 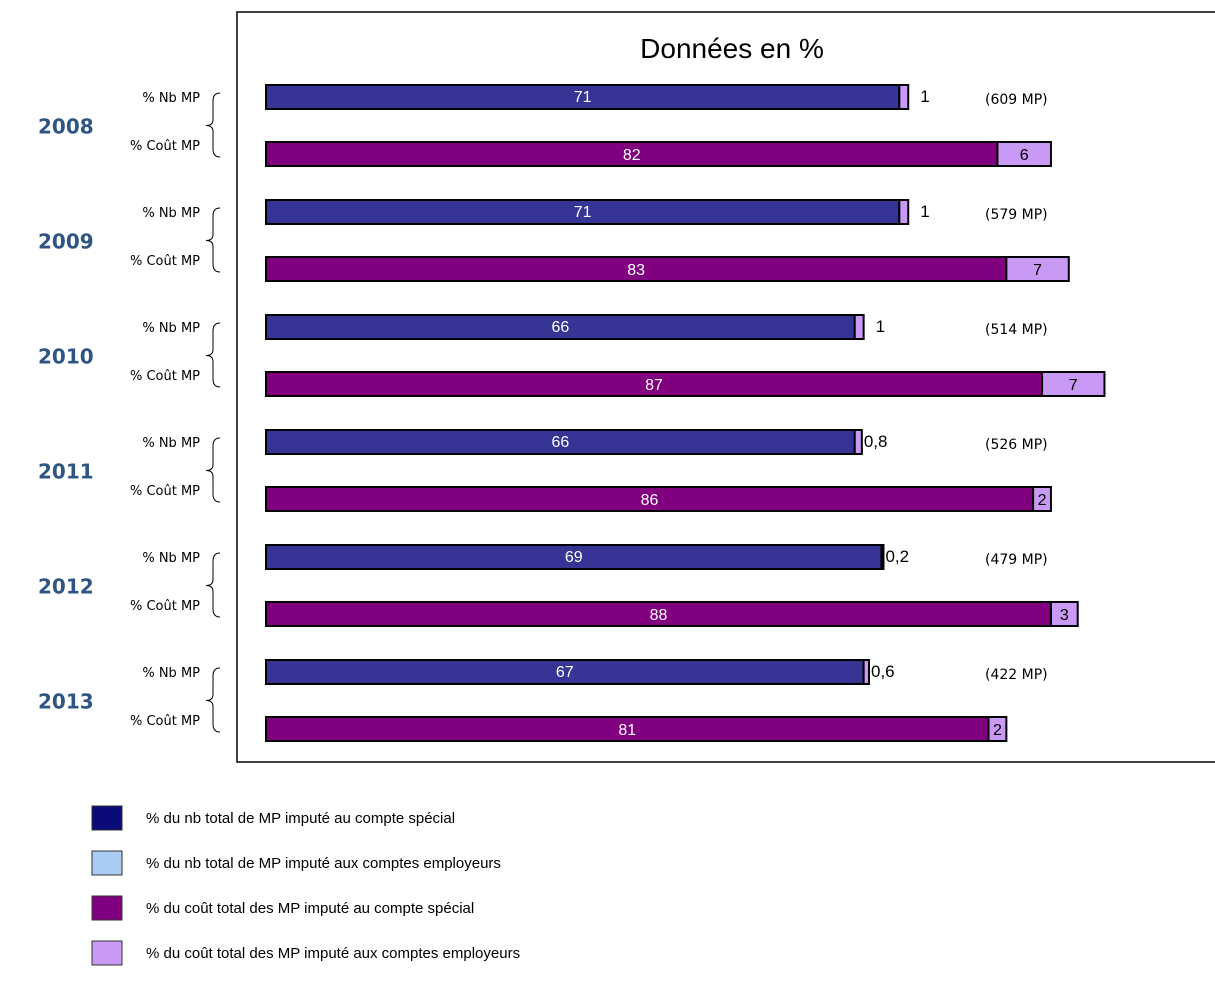 I want to click on value-label-cout-special: 81, so click(x=627, y=730).